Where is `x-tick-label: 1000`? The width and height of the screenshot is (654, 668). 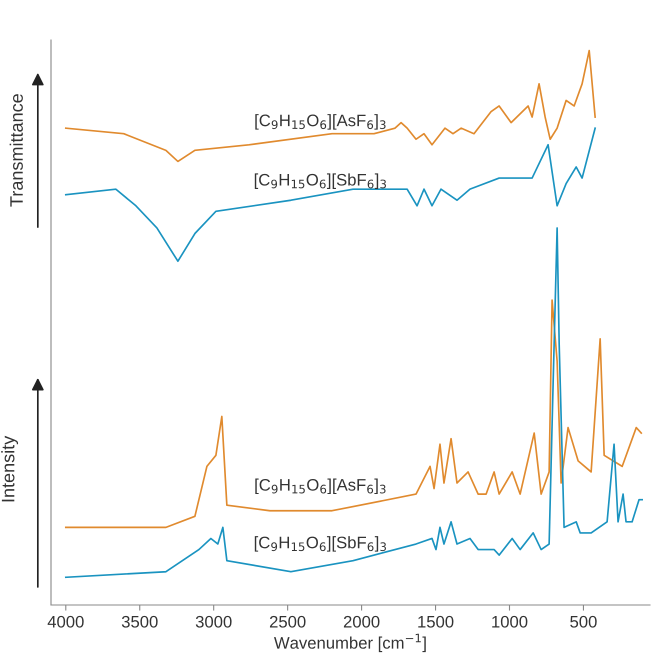
x-tick-label: 1000 is located at coordinates (510, 622).